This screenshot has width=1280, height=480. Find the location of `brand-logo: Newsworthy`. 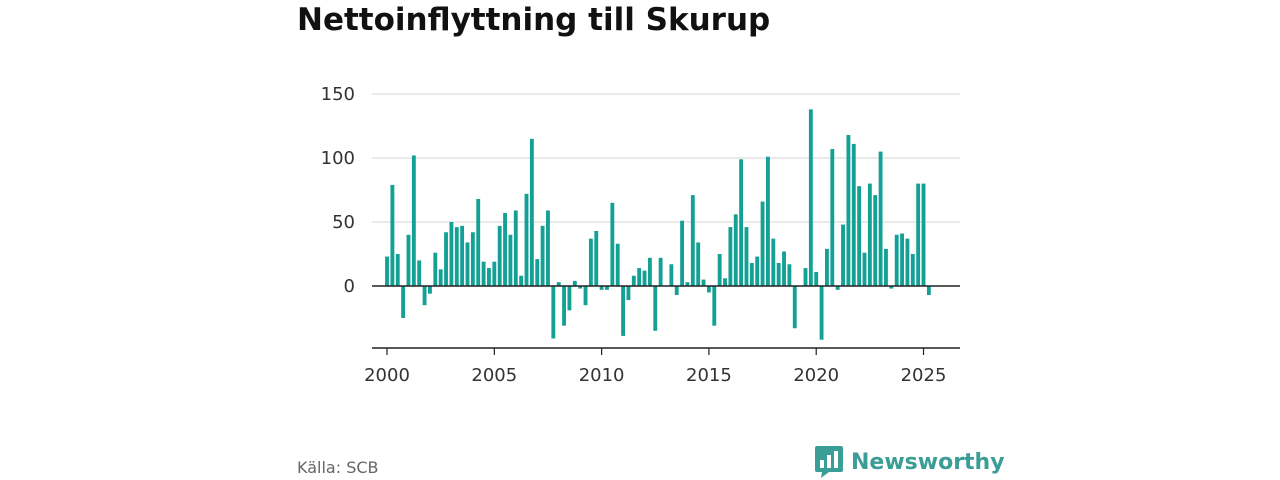

brand-logo: Newsworthy is located at coordinates (910, 462).